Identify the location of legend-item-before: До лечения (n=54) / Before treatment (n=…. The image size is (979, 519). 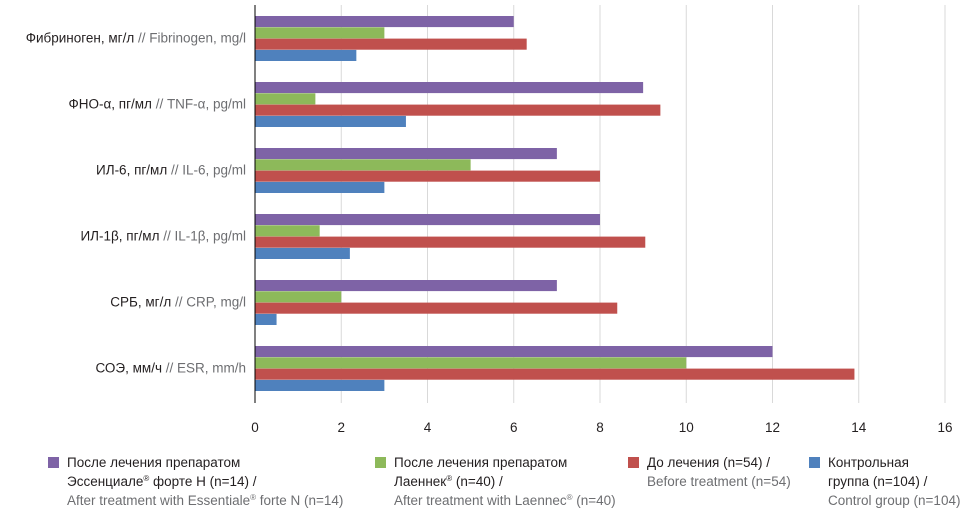
(709, 472).